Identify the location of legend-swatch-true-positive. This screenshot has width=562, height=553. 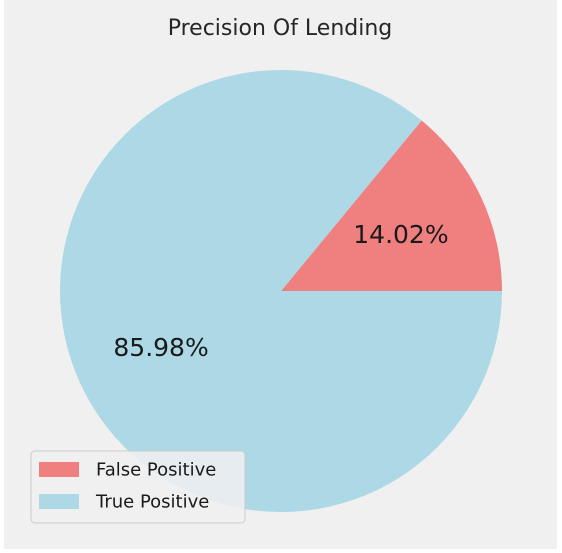
(59, 501).